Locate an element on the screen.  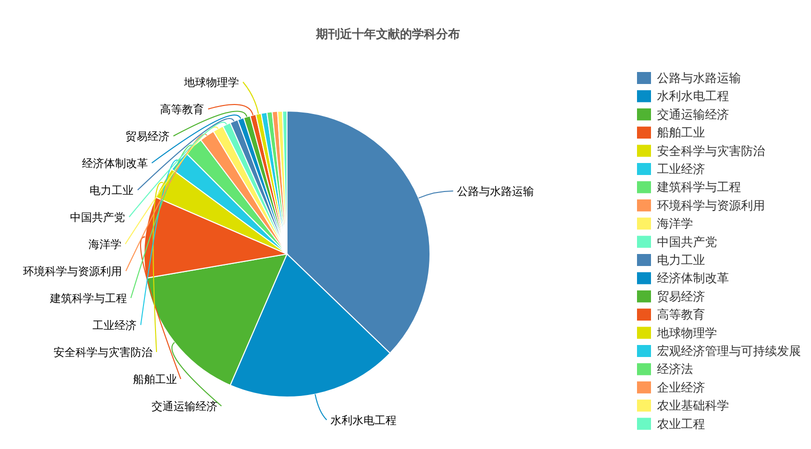
chart-title: 期刊近十年文献的学科分布 is located at coordinates (387, 34).